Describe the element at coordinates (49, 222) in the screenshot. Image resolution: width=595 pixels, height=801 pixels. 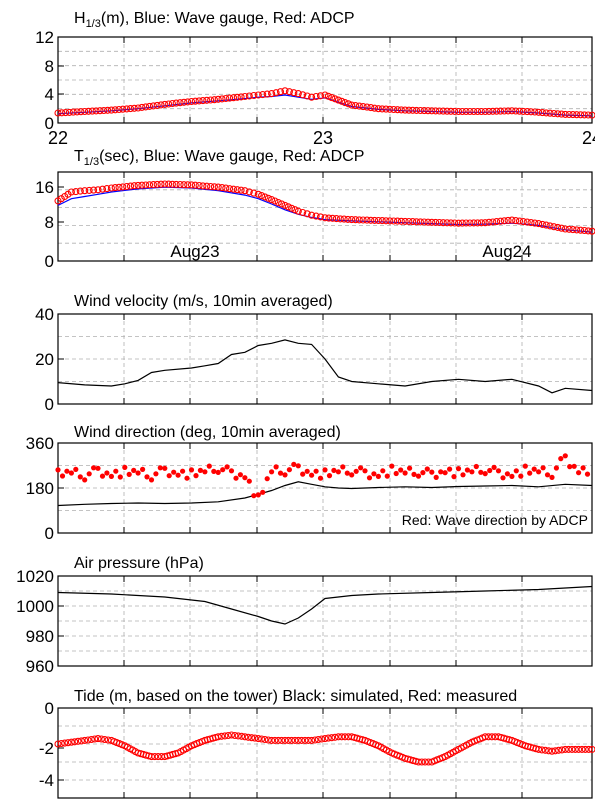
I see `y-tick-label: 8` at that location.